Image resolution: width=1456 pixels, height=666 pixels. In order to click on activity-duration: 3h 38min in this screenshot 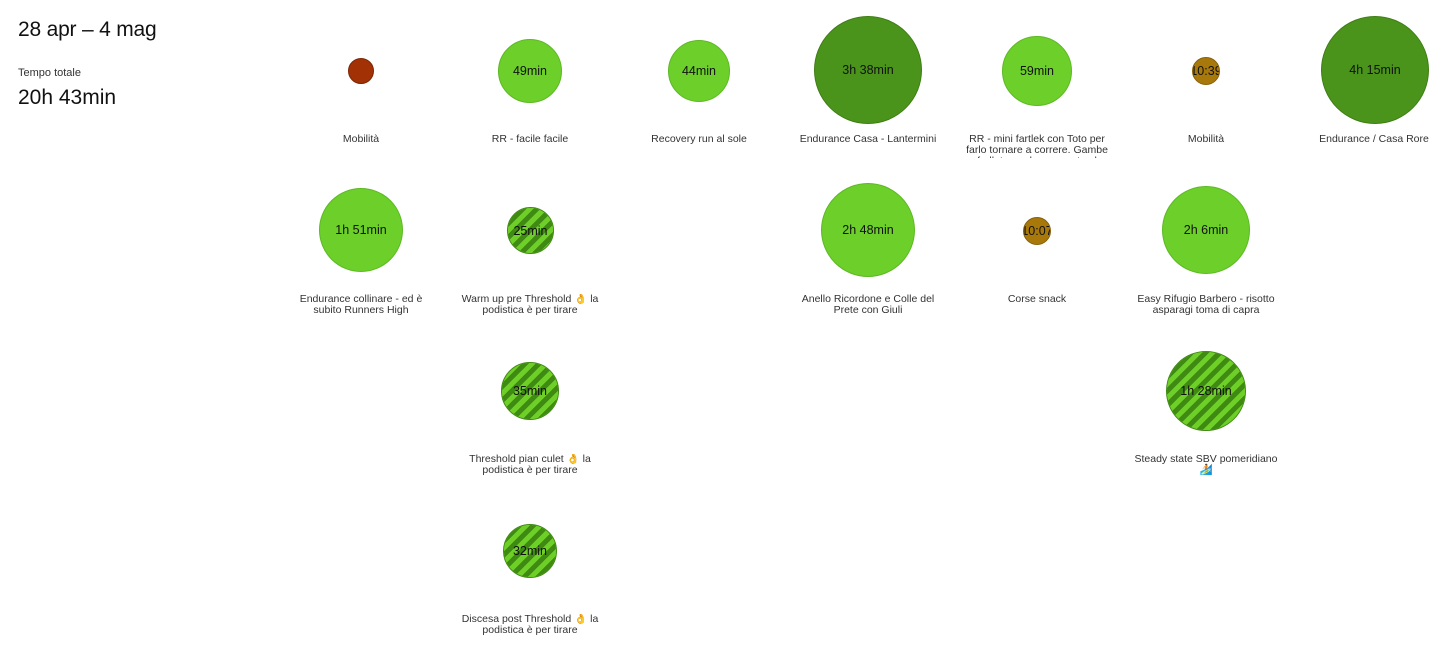, I will do `click(868, 70)`.